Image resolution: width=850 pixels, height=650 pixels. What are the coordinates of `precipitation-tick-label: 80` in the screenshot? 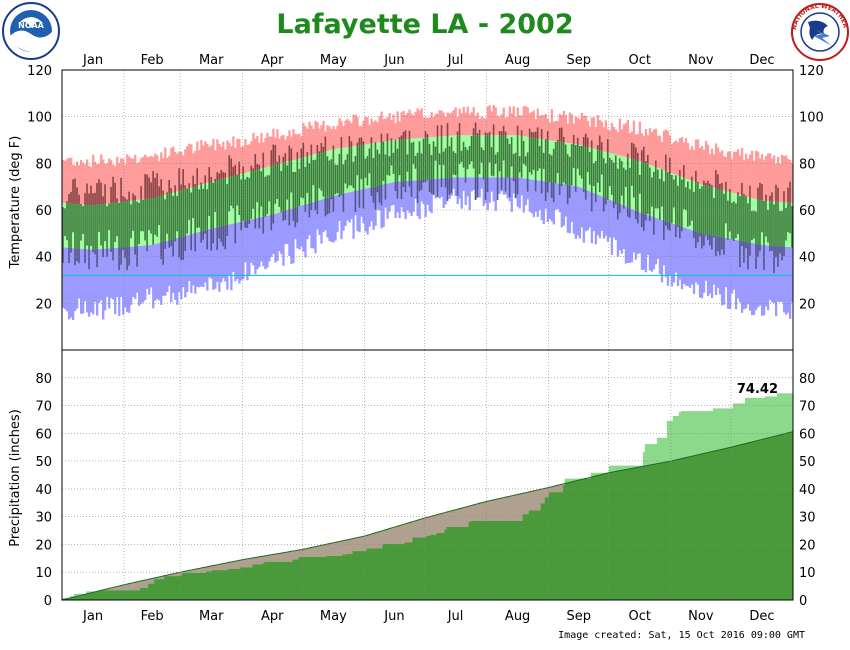 It's located at (43, 379).